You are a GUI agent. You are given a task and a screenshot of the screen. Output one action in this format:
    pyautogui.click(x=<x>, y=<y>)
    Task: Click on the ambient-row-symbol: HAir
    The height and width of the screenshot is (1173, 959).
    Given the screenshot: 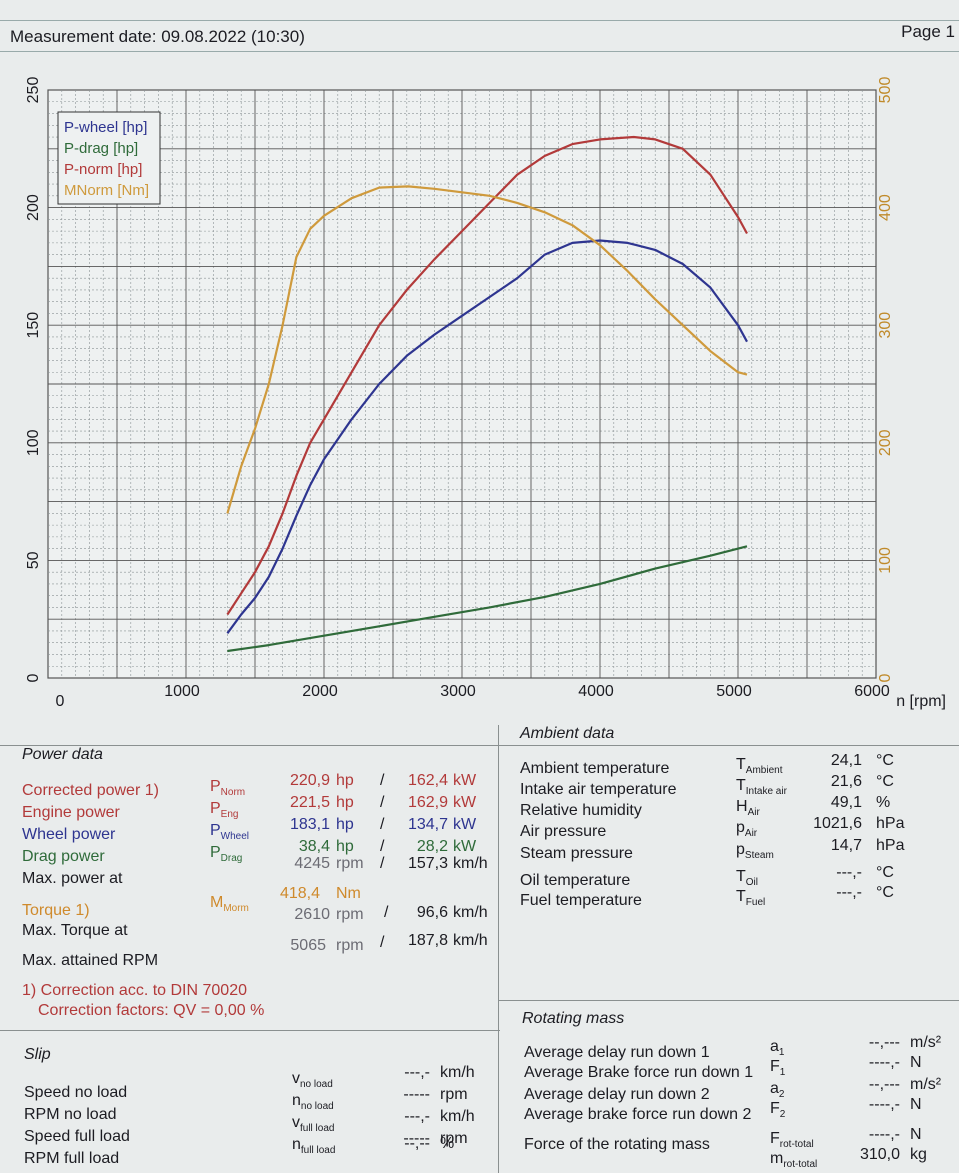 What is the action you would take?
    pyautogui.click(x=748, y=808)
    